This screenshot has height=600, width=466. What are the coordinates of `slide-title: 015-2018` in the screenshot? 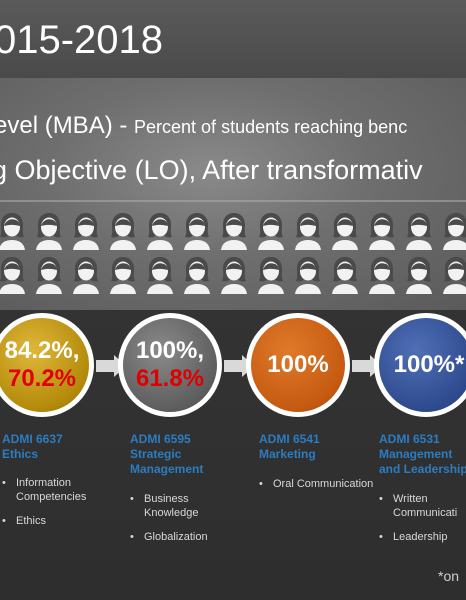 It's located at (82, 40).